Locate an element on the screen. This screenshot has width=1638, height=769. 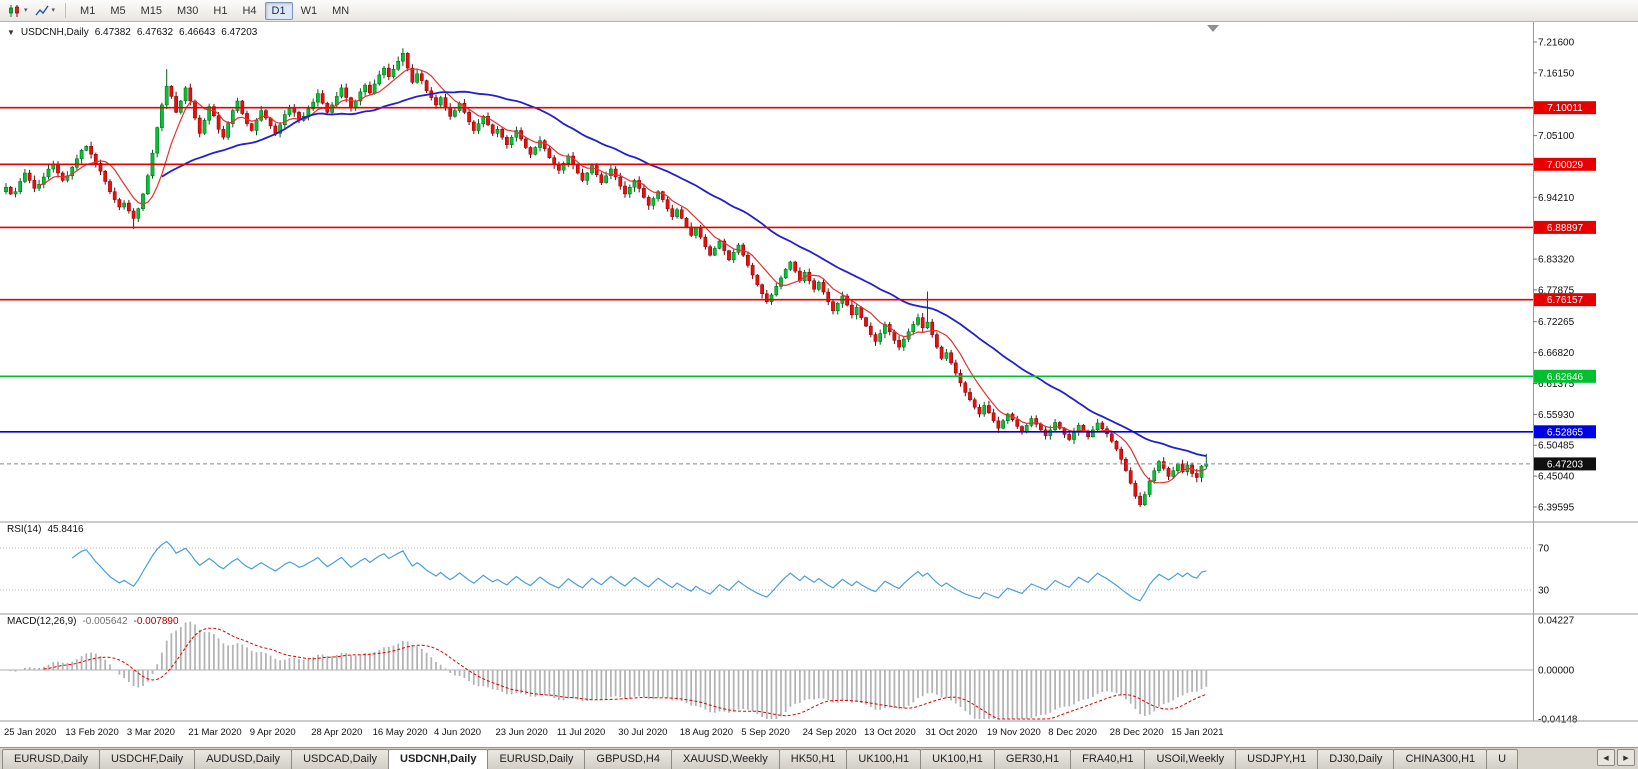
chart-tab-hk50-h1: HK50,H1 is located at coordinates (813, 759).